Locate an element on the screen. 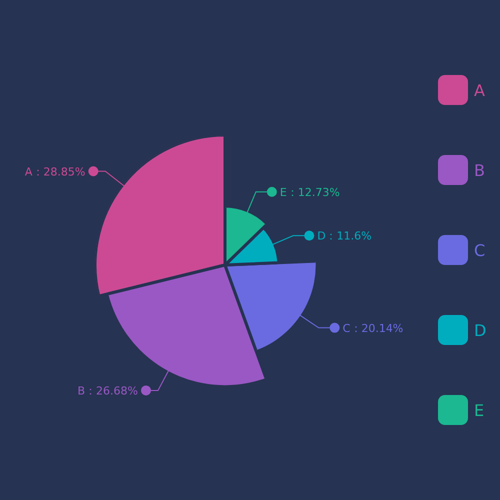 The image size is (500, 500). data-label: C：20.14% is located at coordinates (373, 328).